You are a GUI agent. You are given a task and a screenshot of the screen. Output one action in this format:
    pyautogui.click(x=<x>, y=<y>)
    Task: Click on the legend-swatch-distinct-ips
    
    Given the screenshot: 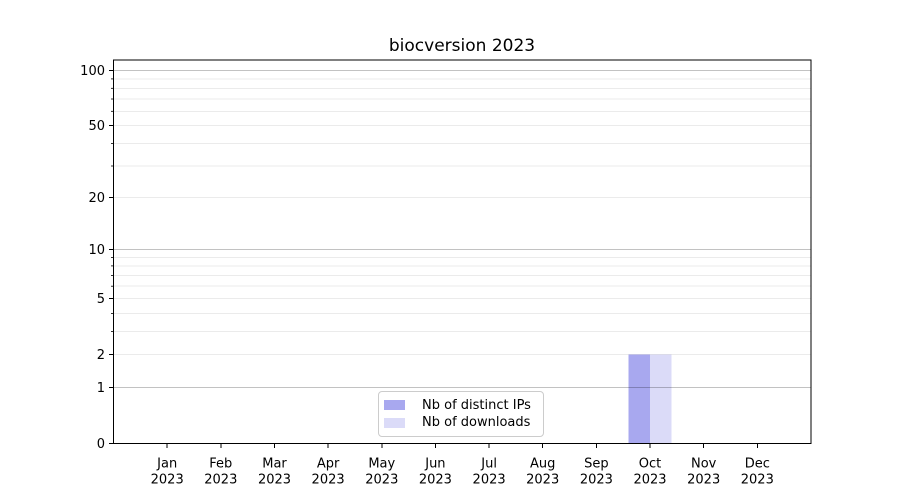 What is the action you would take?
    pyautogui.click(x=394, y=405)
    